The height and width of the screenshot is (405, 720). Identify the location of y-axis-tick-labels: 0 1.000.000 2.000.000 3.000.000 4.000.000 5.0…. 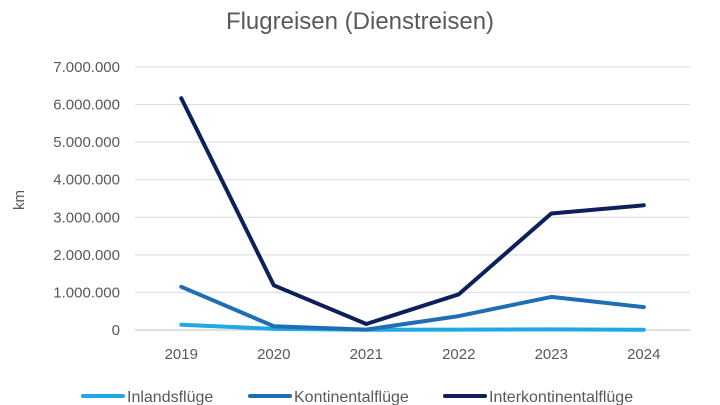
(86, 199).